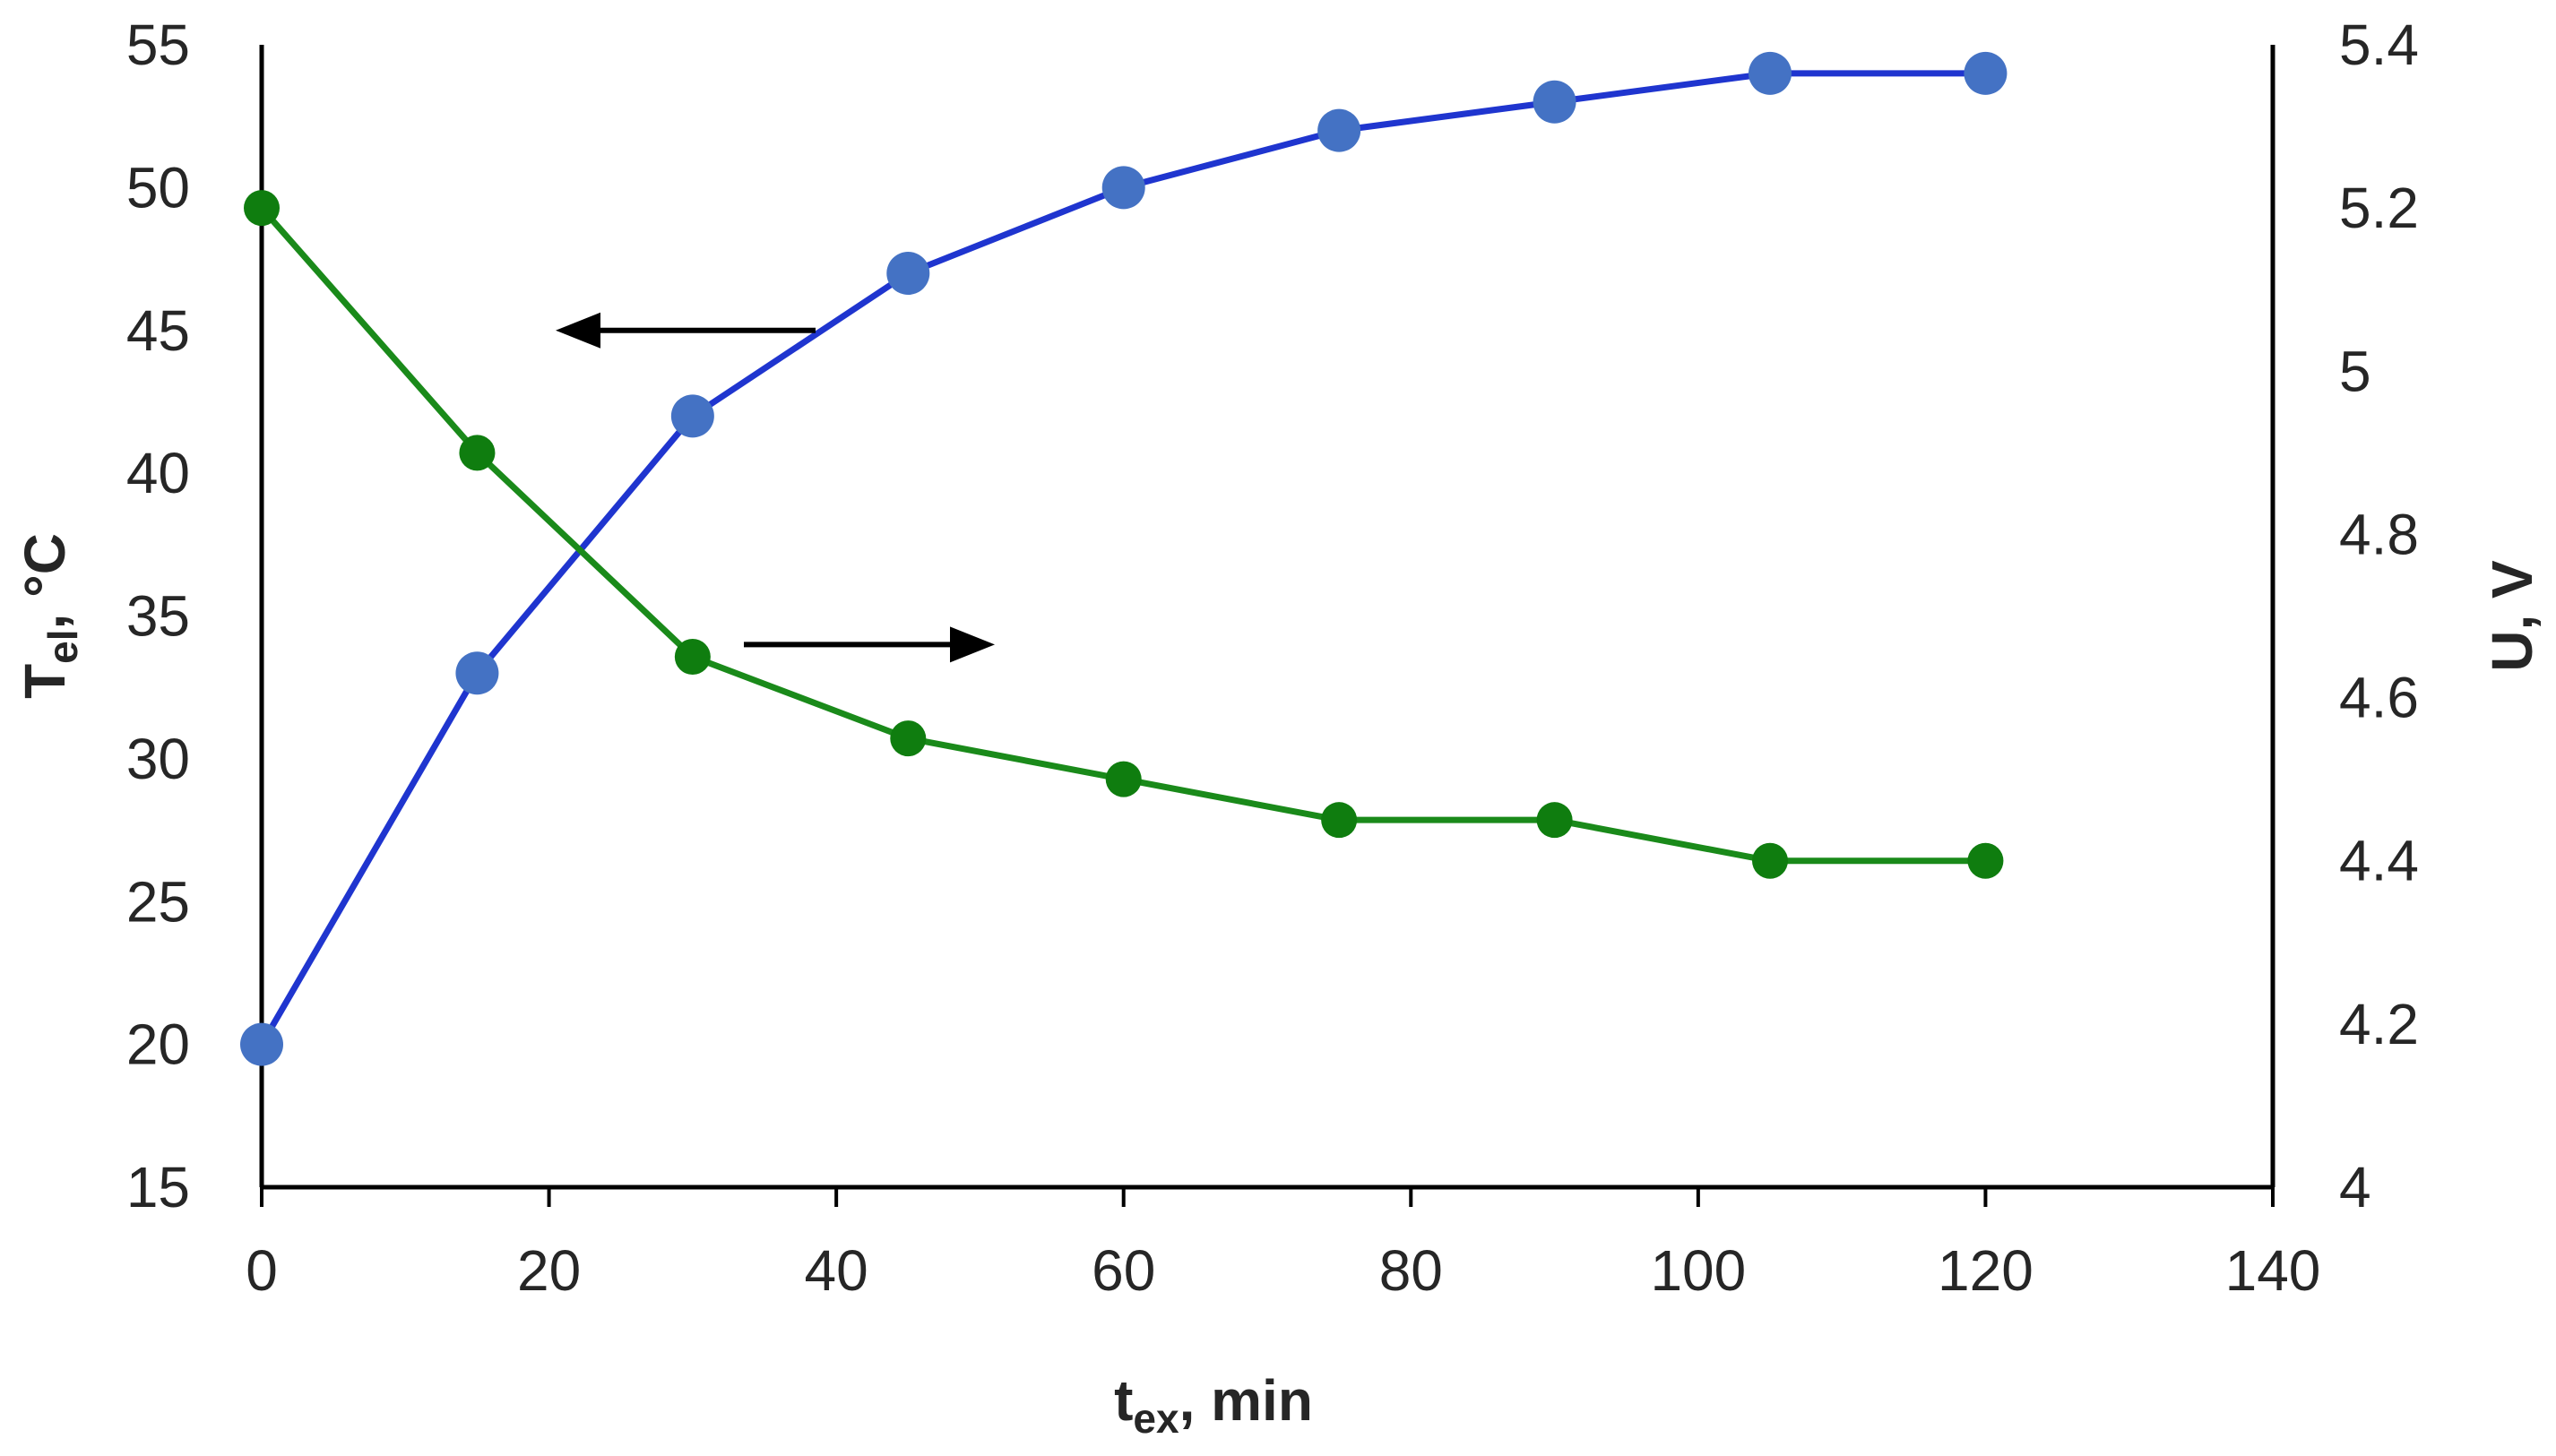 The height and width of the screenshot is (1456, 2556). I want to click on annotations, so click(775, 487).